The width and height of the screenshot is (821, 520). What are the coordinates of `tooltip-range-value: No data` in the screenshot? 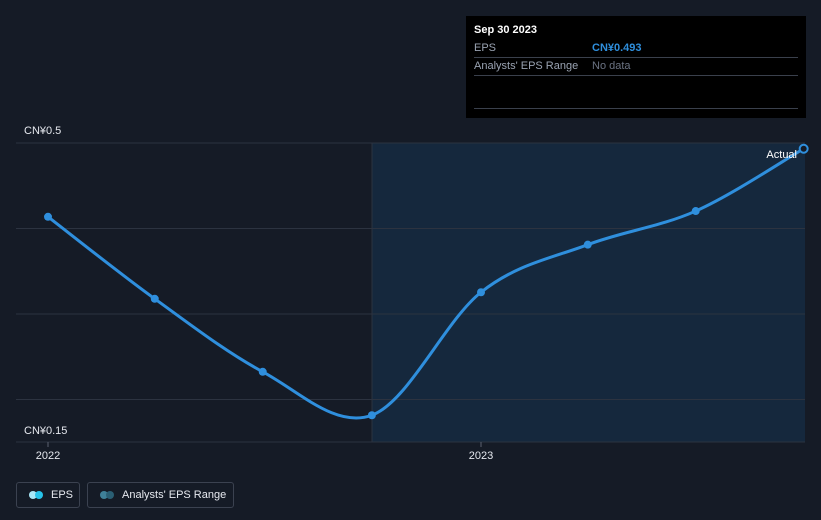 It's located at (611, 66).